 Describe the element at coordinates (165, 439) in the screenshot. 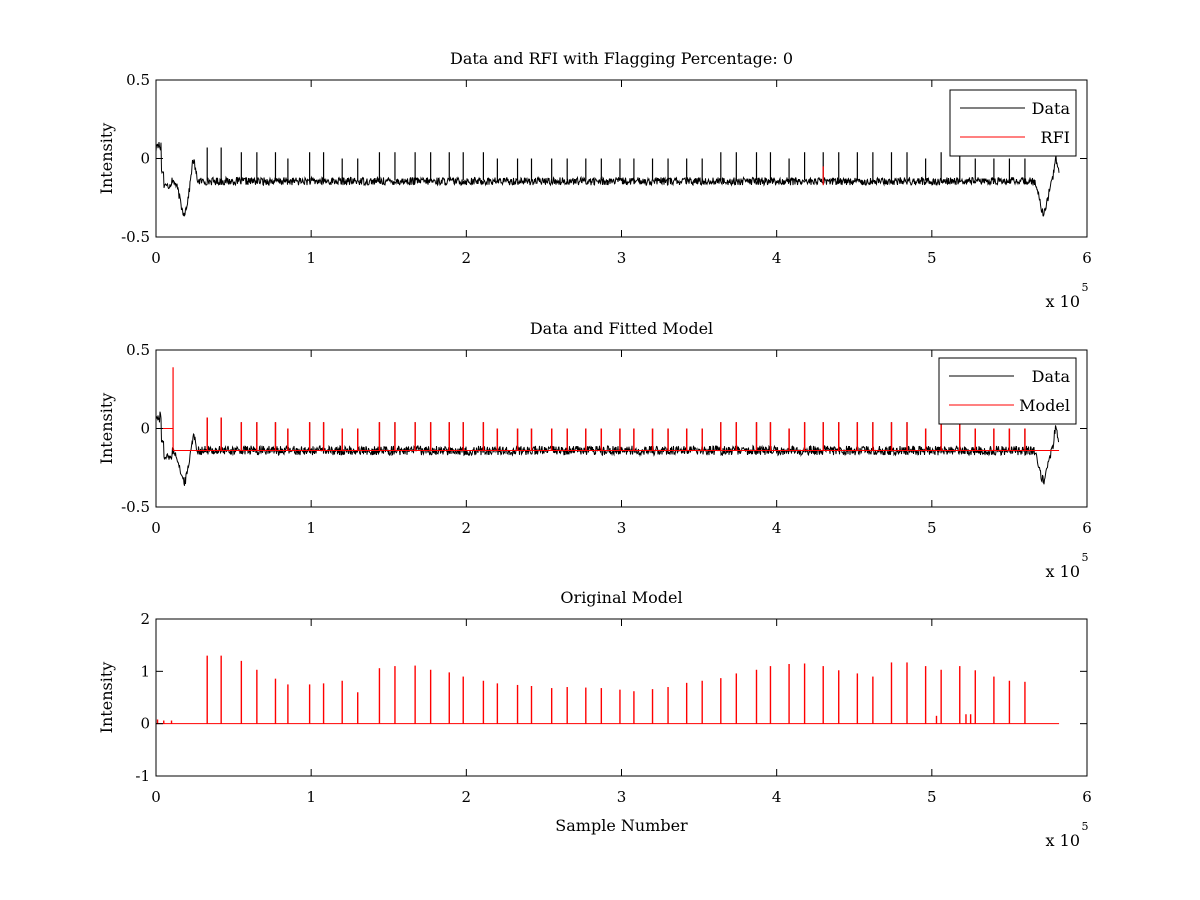

I see `model-start-plateau` at that location.